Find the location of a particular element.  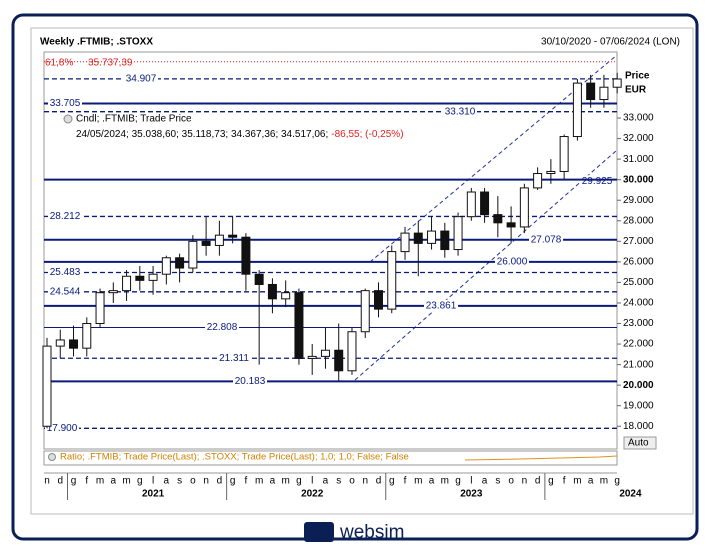

legend-change: -86,55; (-0,25%) is located at coordinates (367, 134).